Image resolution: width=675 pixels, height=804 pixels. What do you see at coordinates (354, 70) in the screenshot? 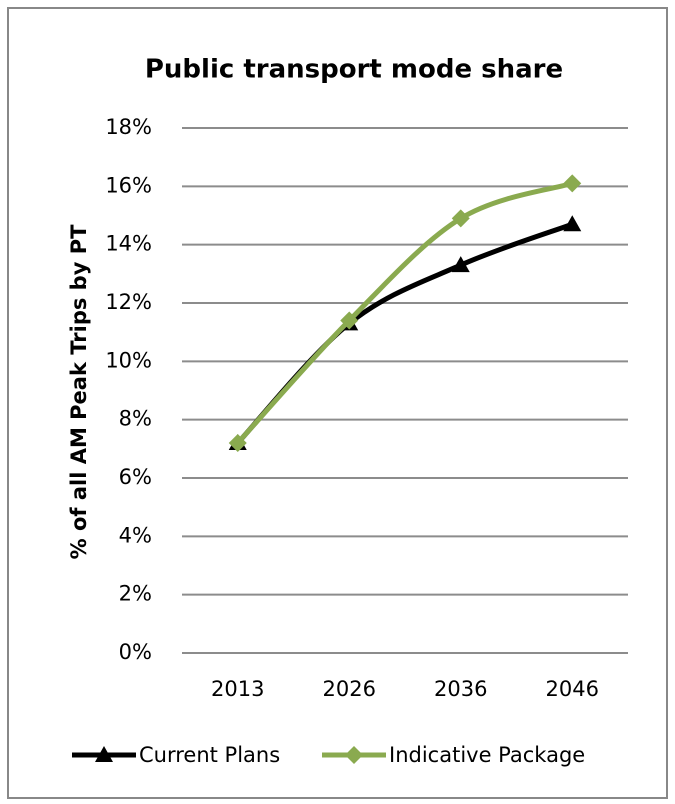
I see `chart-title: Public transport mode share` at bounding box center [354, 70].